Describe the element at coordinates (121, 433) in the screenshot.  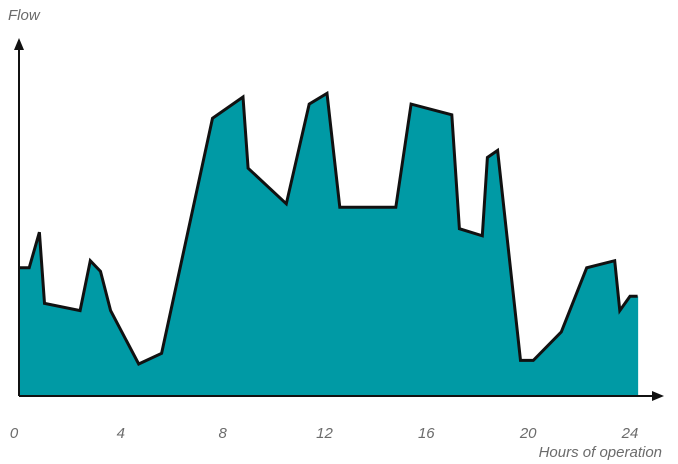
I see `x-tick-label-4: 4` at that location.